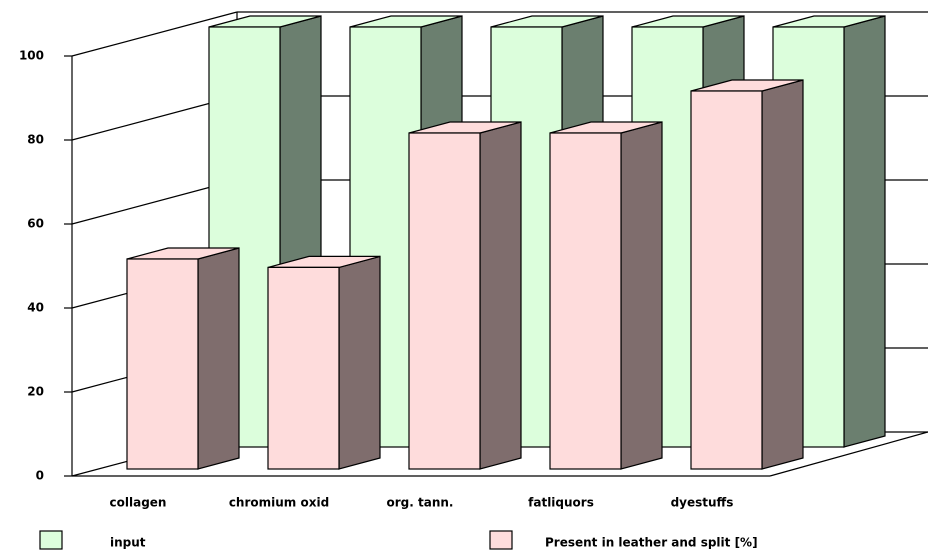  What do you see at coordinates (154, 34) in the screenshot?
I see `grid-line` at bounding box center [154, 34].